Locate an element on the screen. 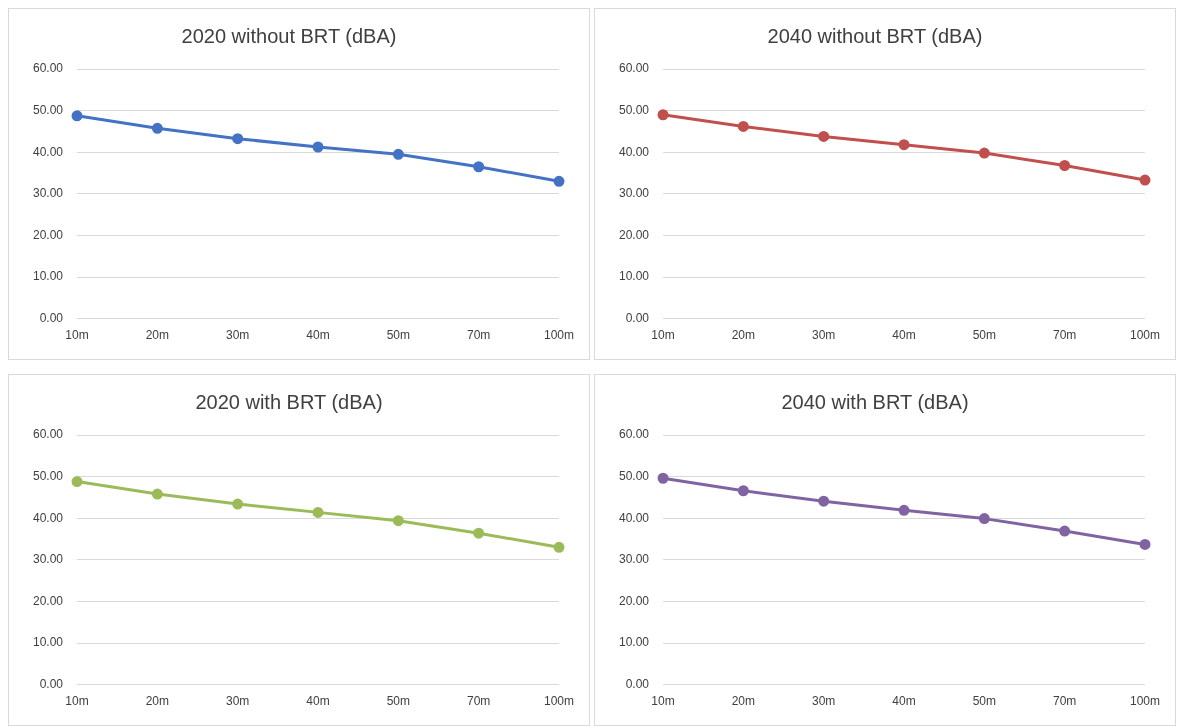 The height and width of the screenshot is (728, 1184). chart-title: 2040 with BRT (dBA) is located at coordinates (875, 401).